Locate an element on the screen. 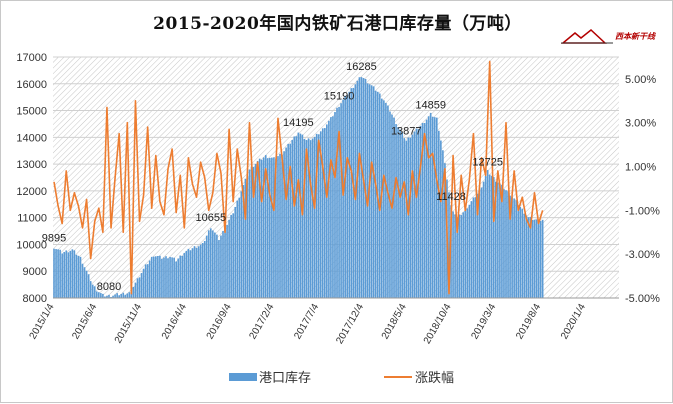  y-right-tick-label: -1.00% is located at coordinates (642, 211).